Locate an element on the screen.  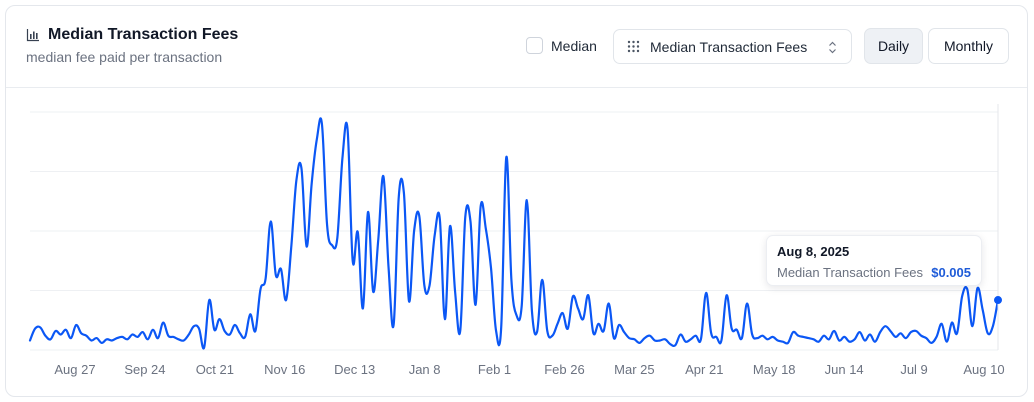
chart-title: Median Transaction Fees is located at coordinates (143, 34).